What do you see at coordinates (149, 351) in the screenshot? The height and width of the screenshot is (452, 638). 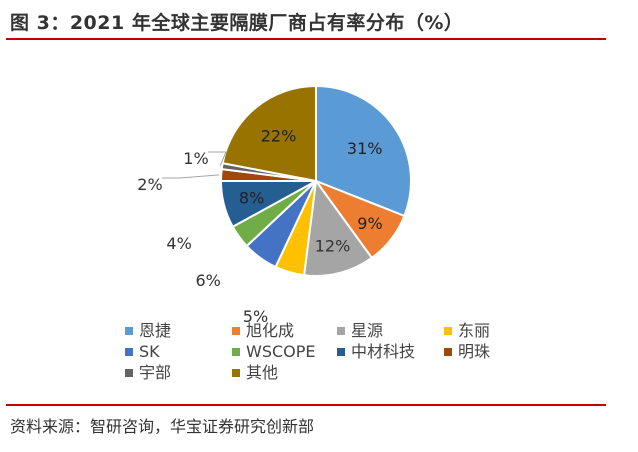 I see `legend-label-4: SK` at bounding box center [149, 351].